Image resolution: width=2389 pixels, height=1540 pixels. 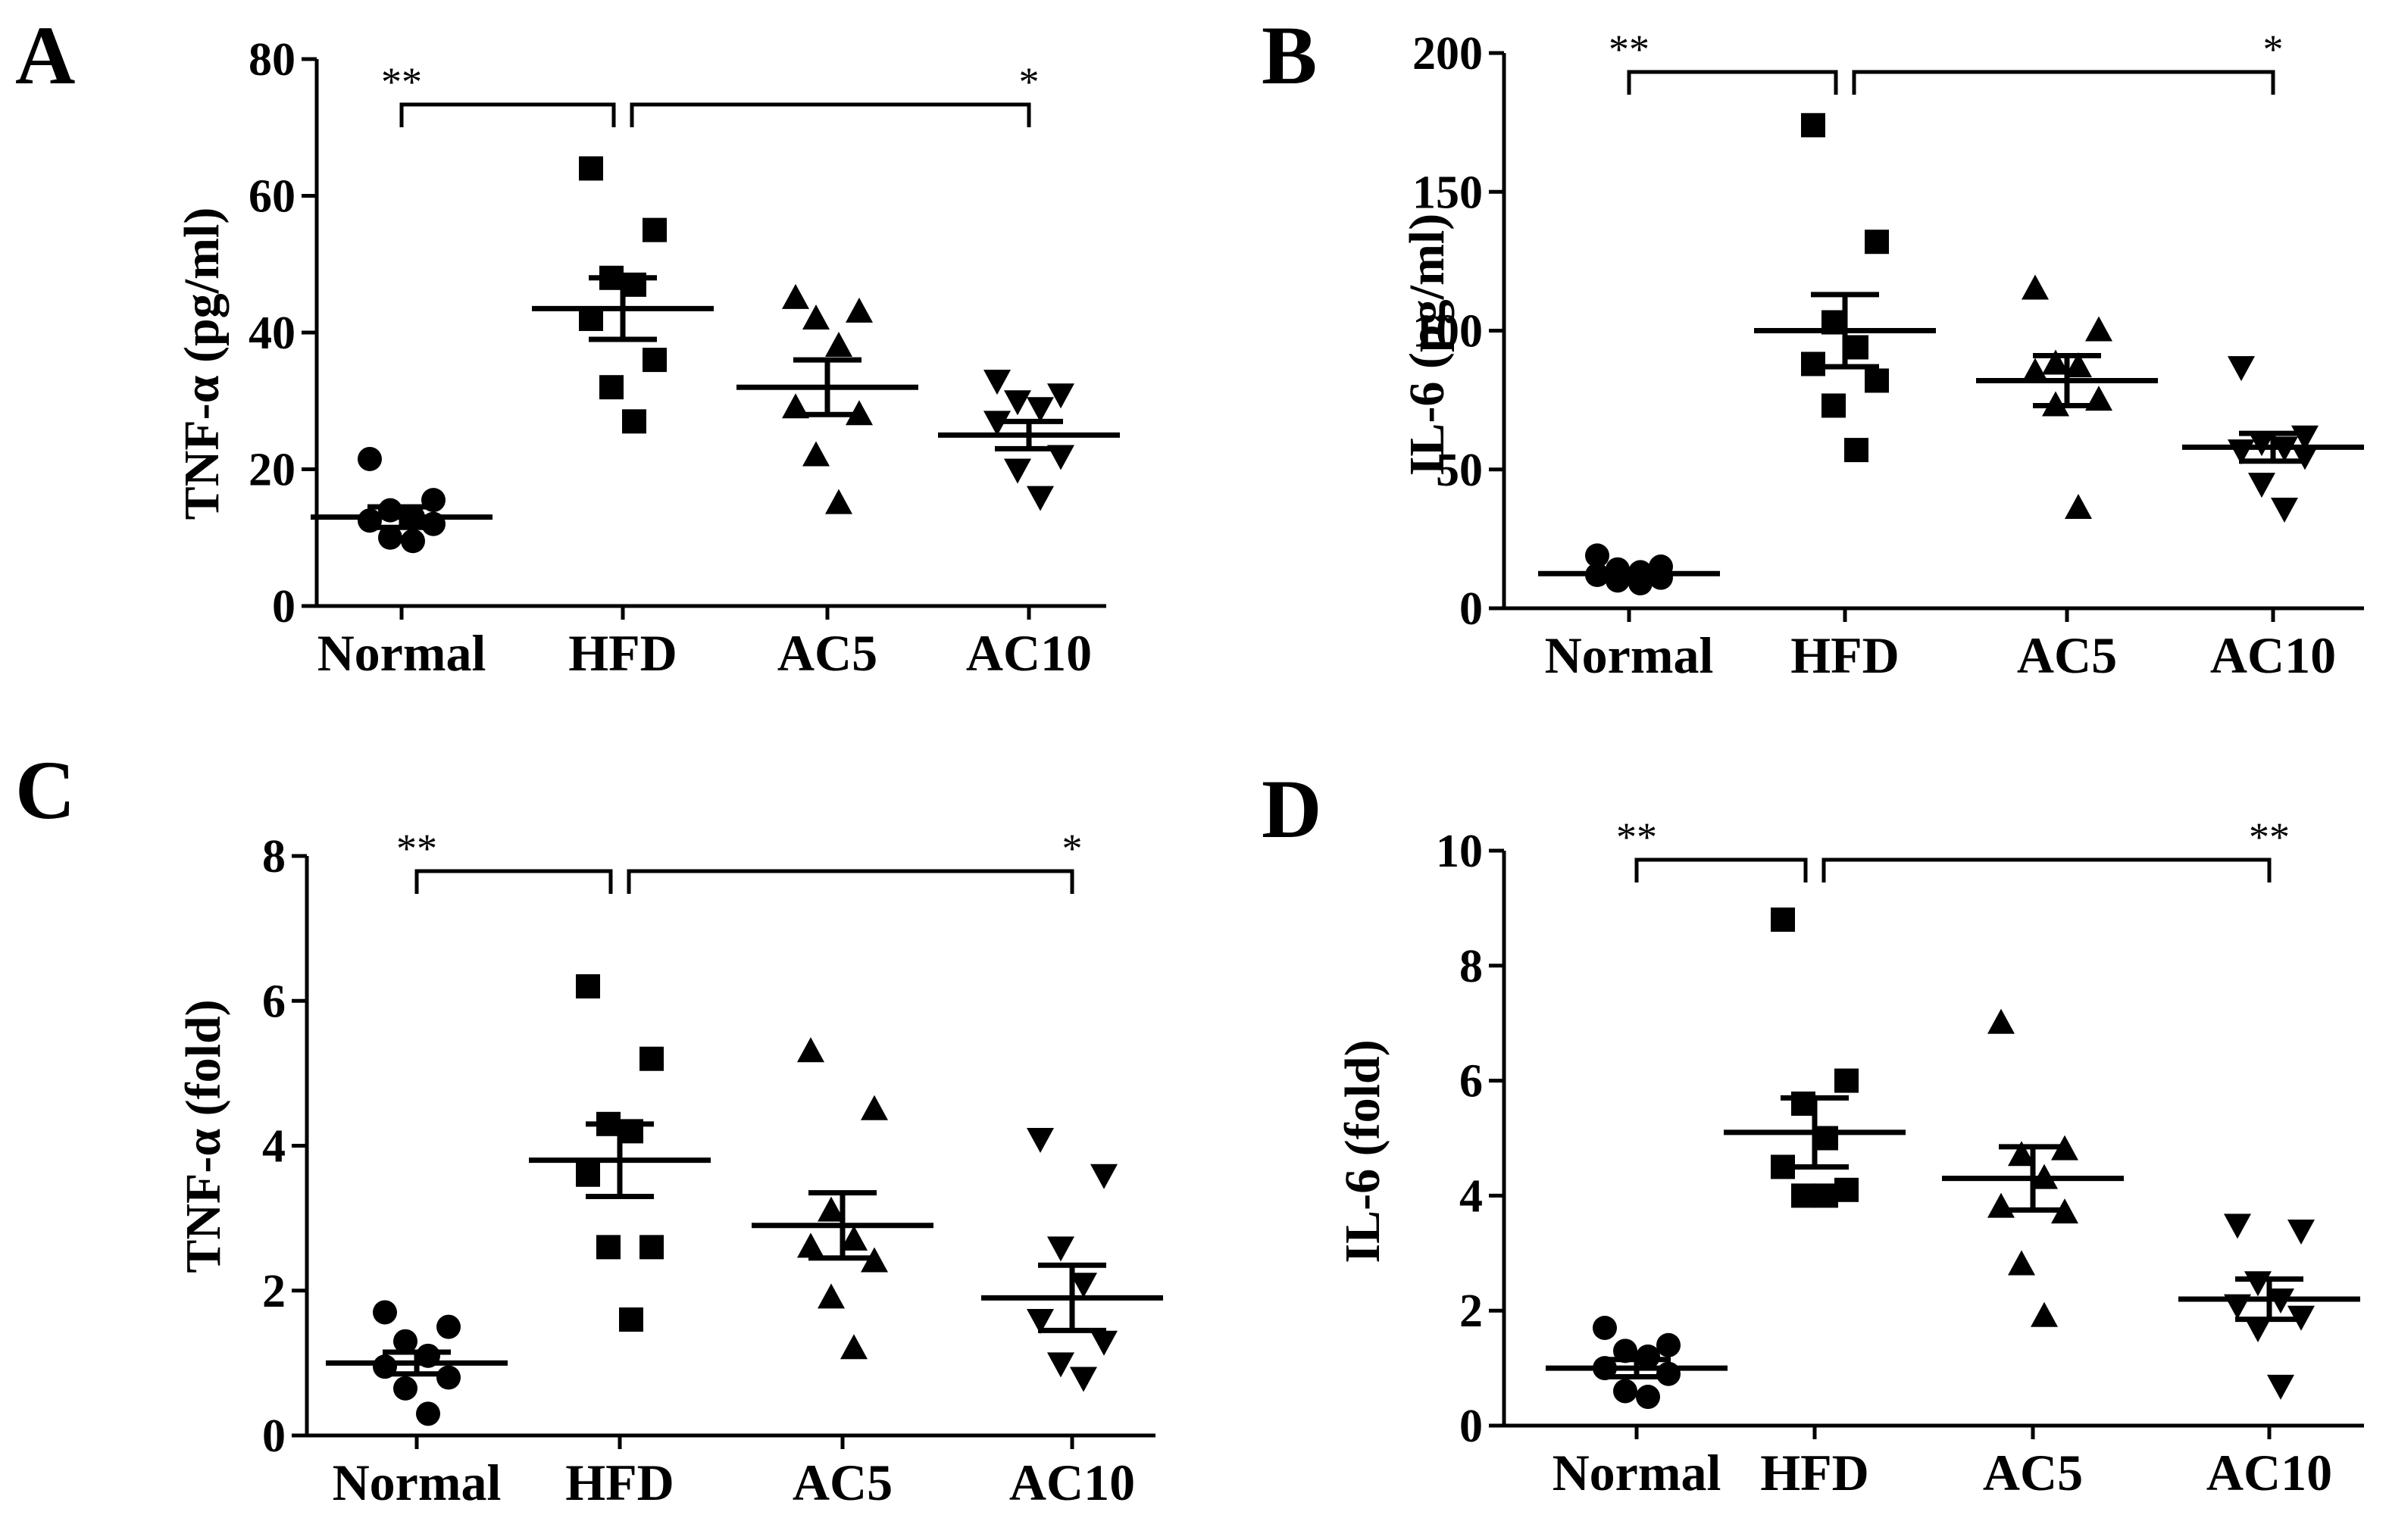 What do you see at coordinates (417, 1482) in the screenshot?
I see `x-tick-label: Normal` at bounding box center [417, 1482].